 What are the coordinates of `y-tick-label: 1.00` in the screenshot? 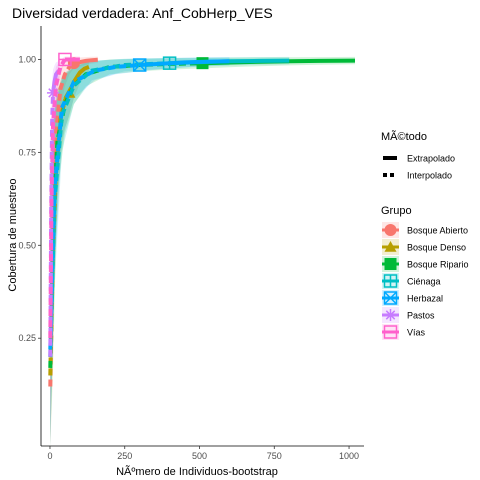 It's located at (27, 59).